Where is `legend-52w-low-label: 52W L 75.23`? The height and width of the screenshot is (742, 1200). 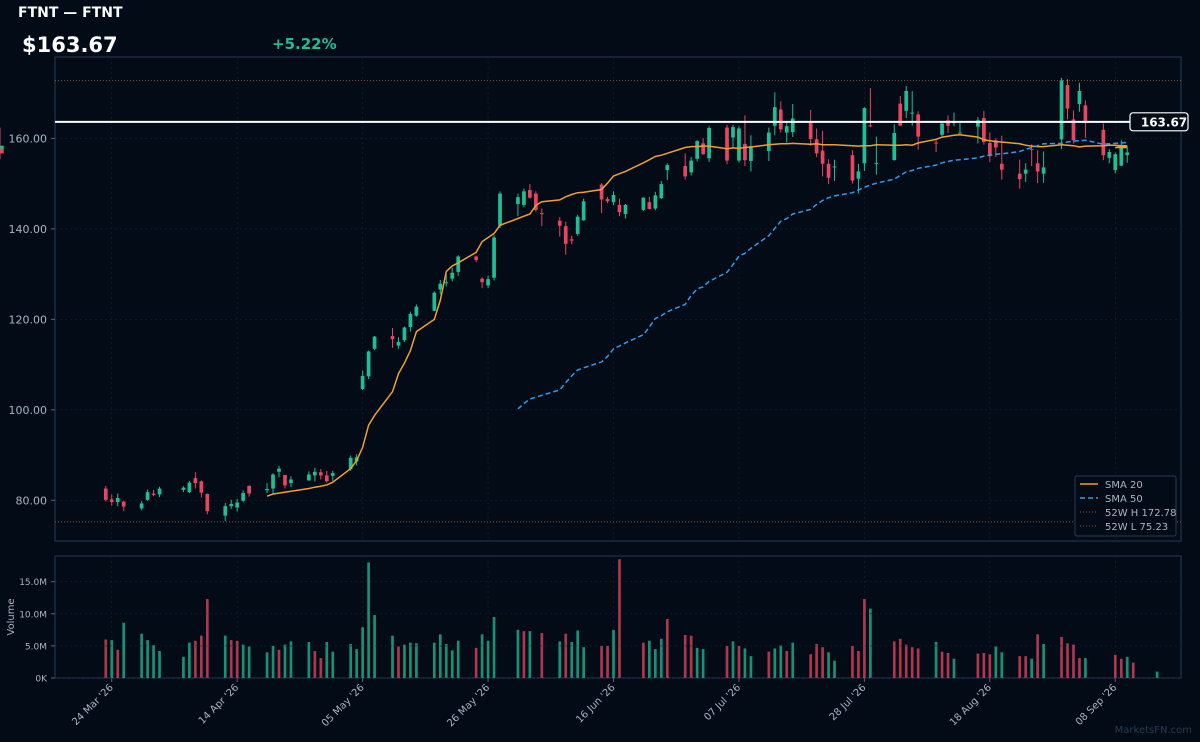 legend-52w-low-label: 52W L 75.23 is located at coordinates (1136, 527).